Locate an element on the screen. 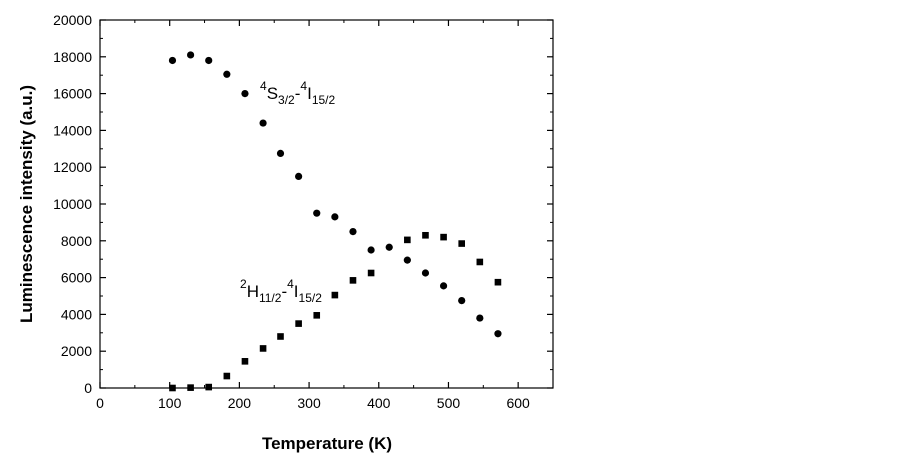  x-tick-label: 200 is located at coordinates (240, 403).